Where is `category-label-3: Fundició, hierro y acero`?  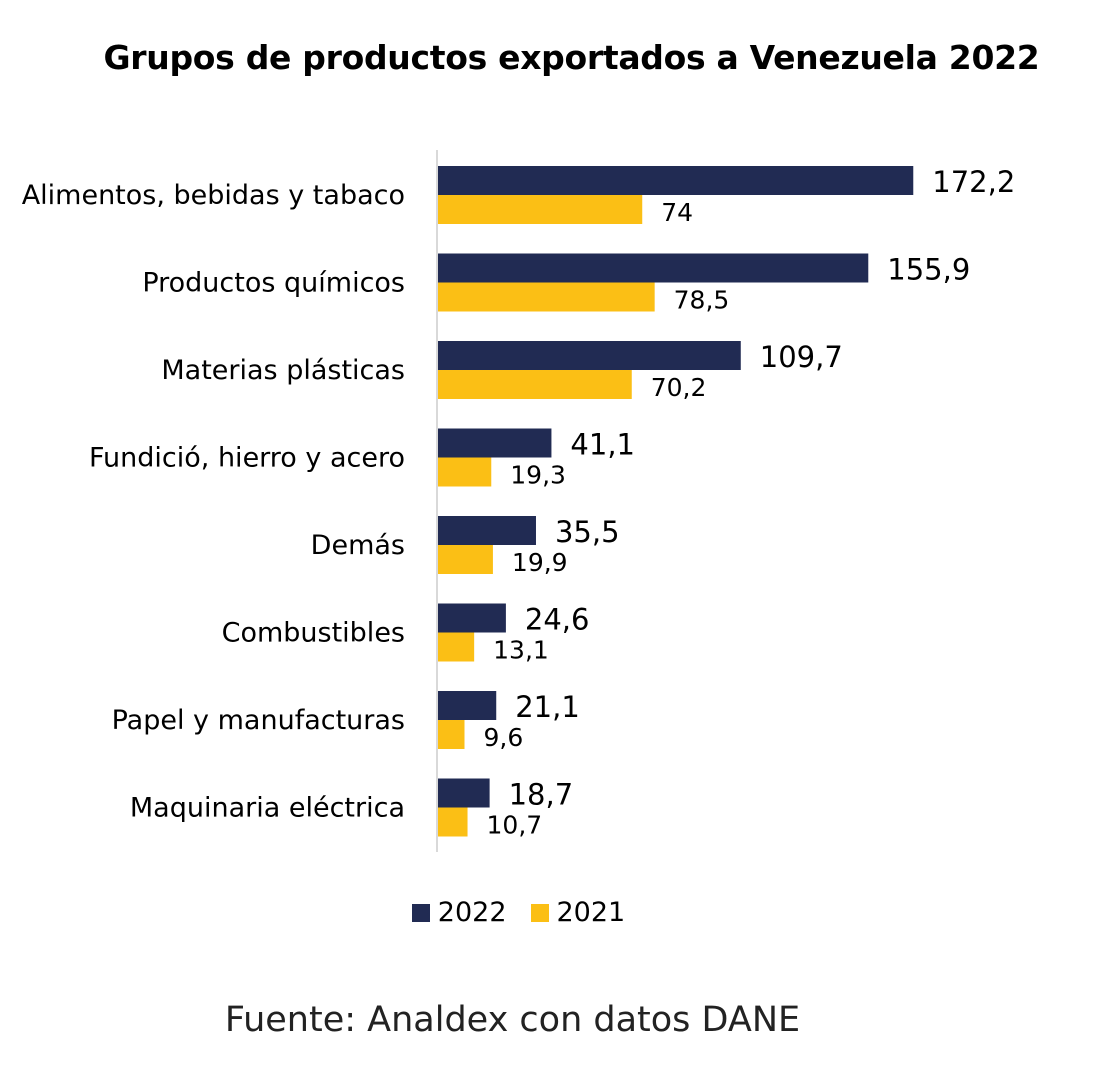
category-label-3: Fundició, hierro y acero is located at coordinates (247, 458).